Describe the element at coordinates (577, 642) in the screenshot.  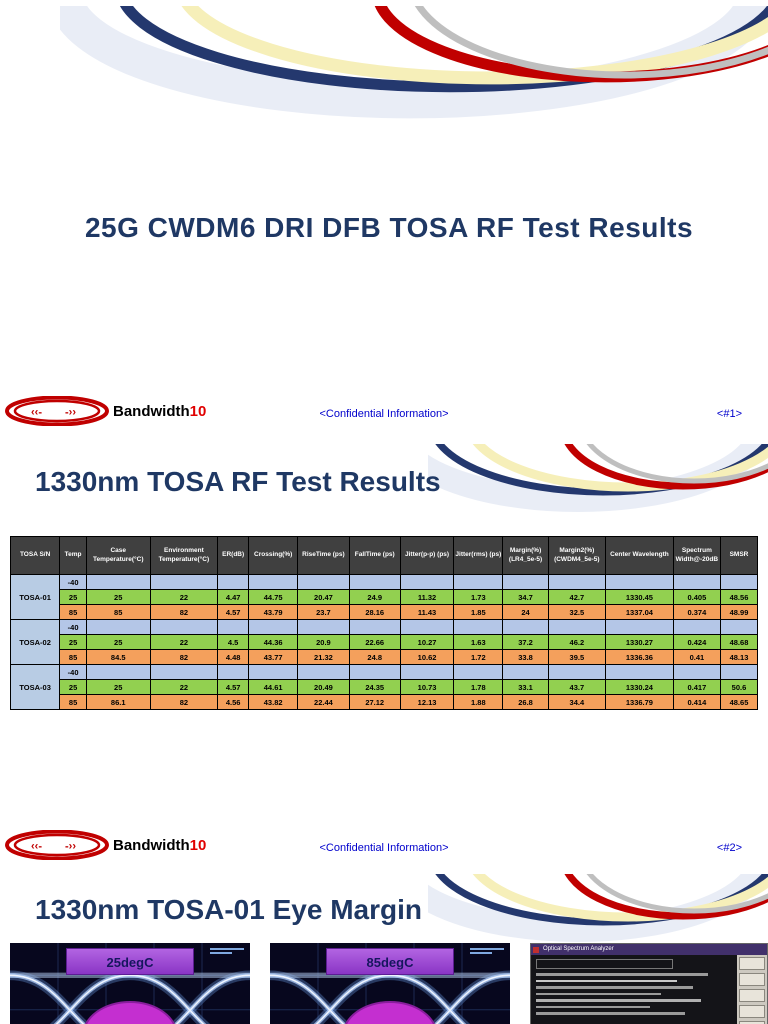
I see `value-cell: 46.2` at that location.